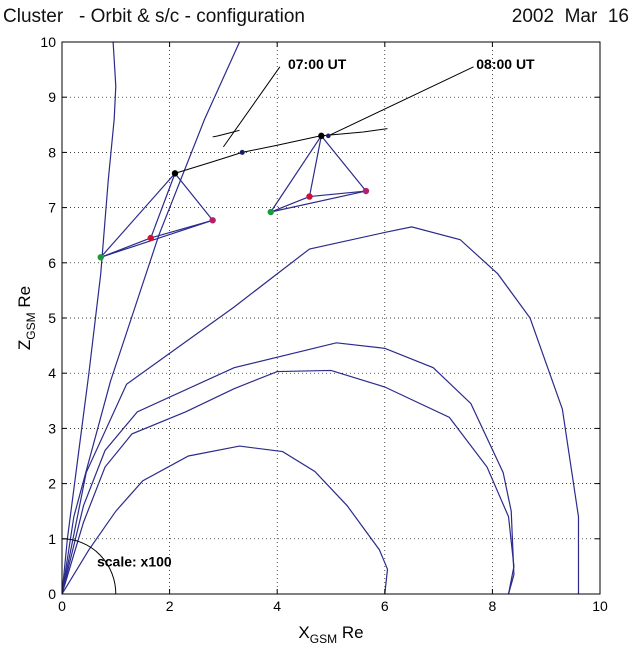  What do you see at coordinates (600, 606) in the screenshot?
I see `x-tick-label: 10` at bounding box center [600, 606].